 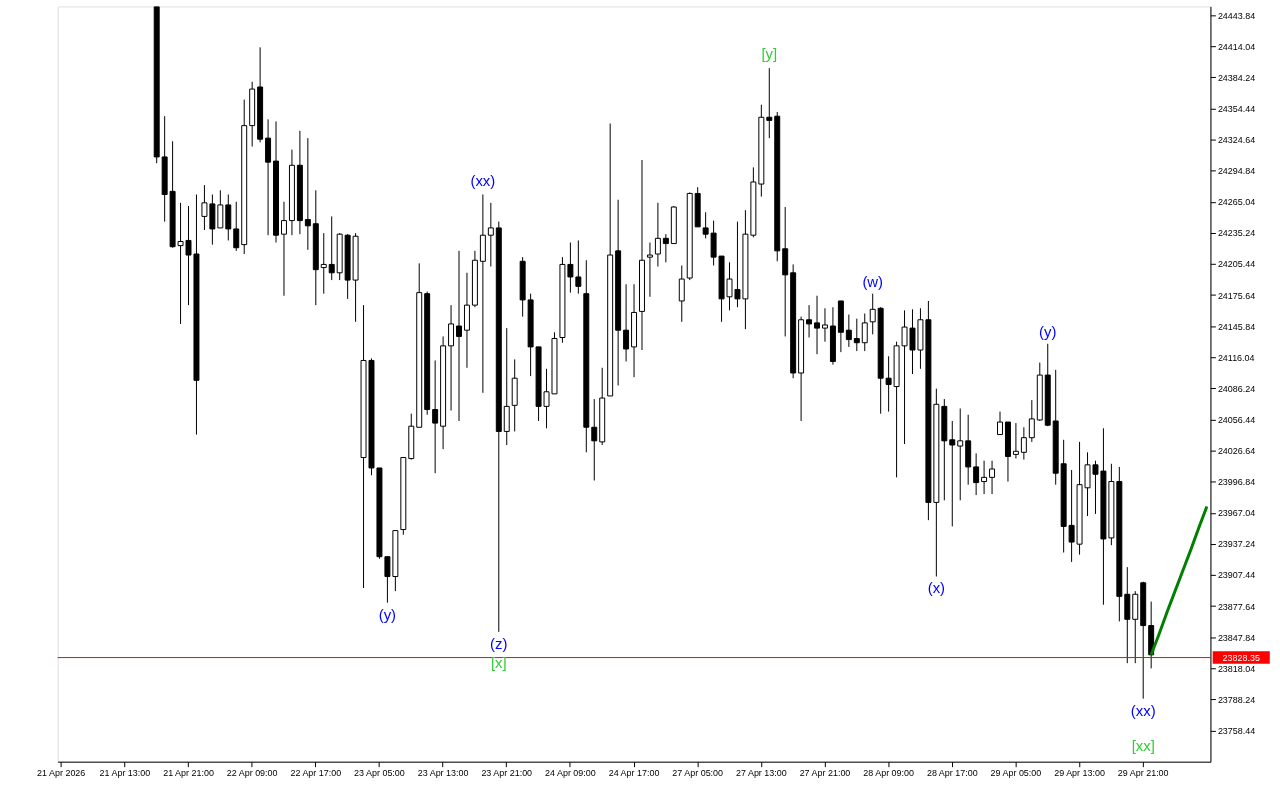 I want to click on y-tick-label: 24026.64, so click(x=1236, y=451).